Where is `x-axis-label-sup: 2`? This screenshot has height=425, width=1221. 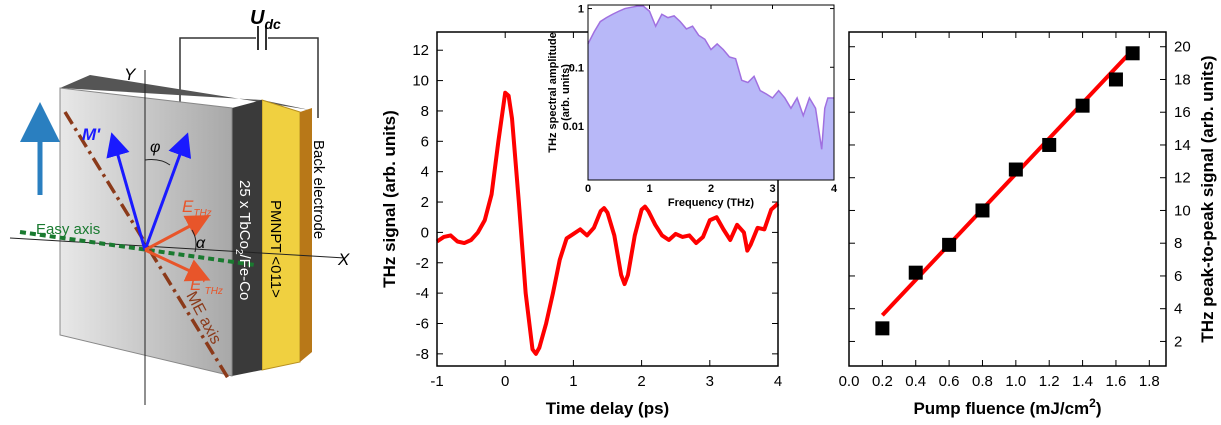 x-axis-label-sup: 2 is located at coordinates (1092, 403).